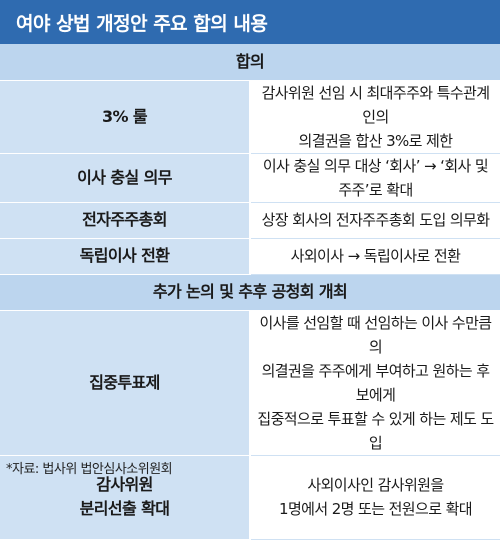 Image resolution: width=500 pixels, height=540 pixels. What do you see at coordinates (376, 140) in the screenshot?
I see `content-line: 의결권을 합산 3%로 제한` at bounding box center [376, 140].